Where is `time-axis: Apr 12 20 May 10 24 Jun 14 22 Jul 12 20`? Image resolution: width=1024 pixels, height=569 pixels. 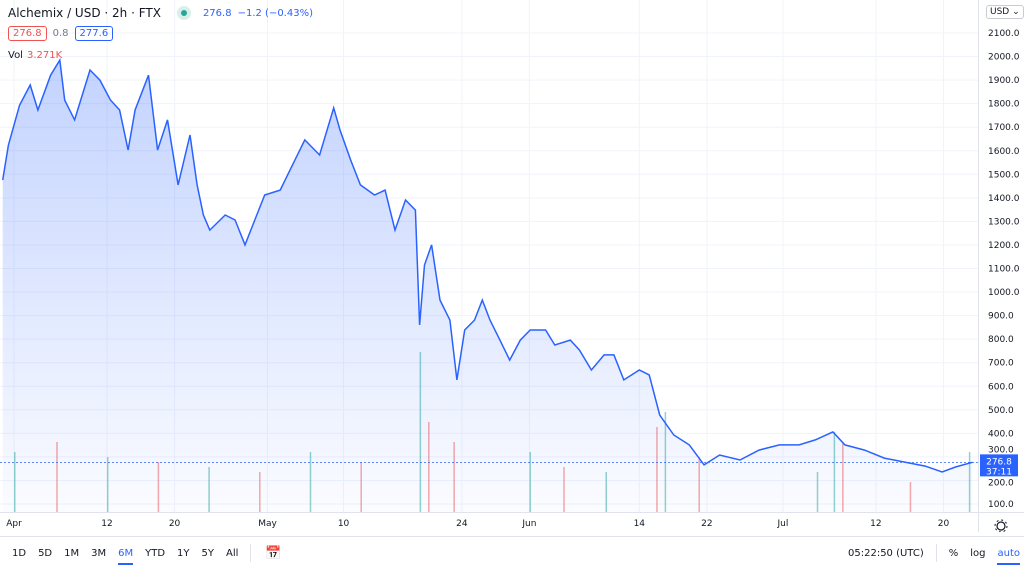
time-axis: Apr 12 20 May 10 24 Jun 14 22 Jul 12 20 is located at coordinates (477, 524).